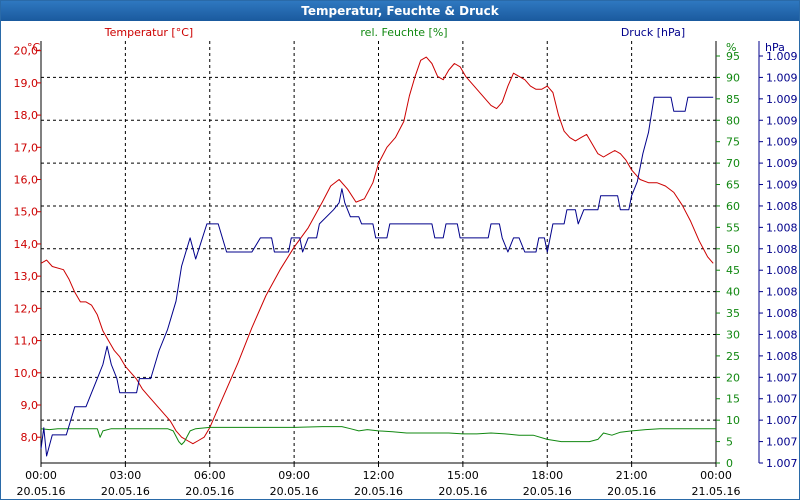 Image resolution: width=800 pixels, height=500 pixels. I want to click on humidity-tick-label: 70, so click(733, 163).